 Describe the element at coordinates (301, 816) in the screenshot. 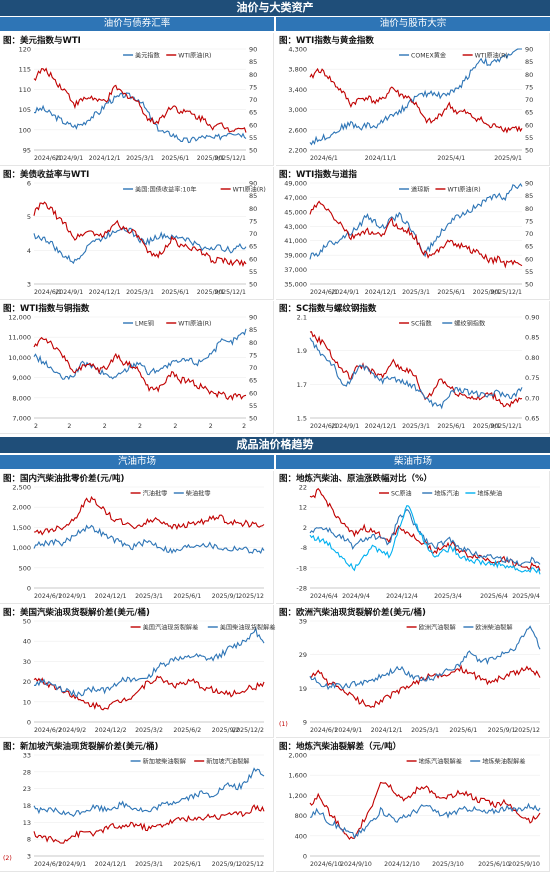

I see `y-left-tick-label: 800` at that location.